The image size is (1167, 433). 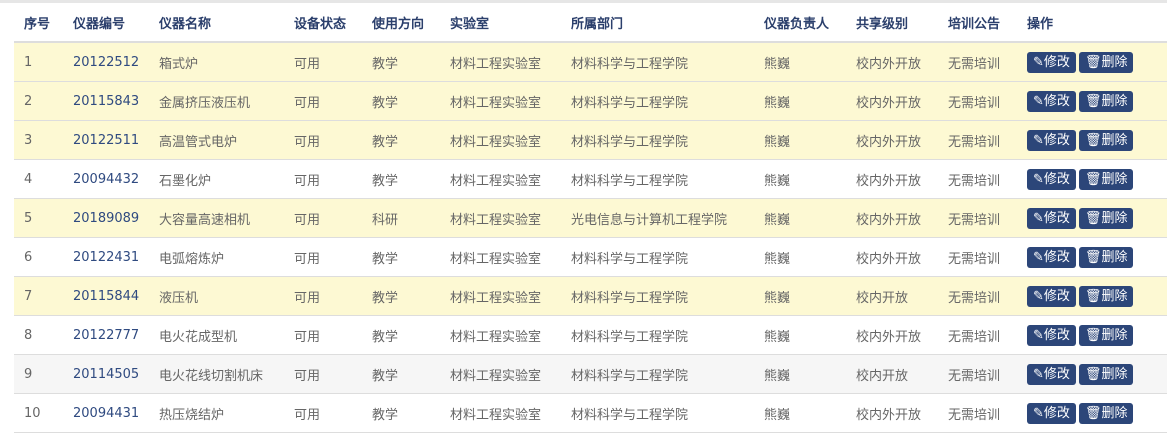 What do you see at coordinates (216, 101) in the screenshot?
I see `cell-name: 金属挤压液压机` at bounding box center [216, 101].